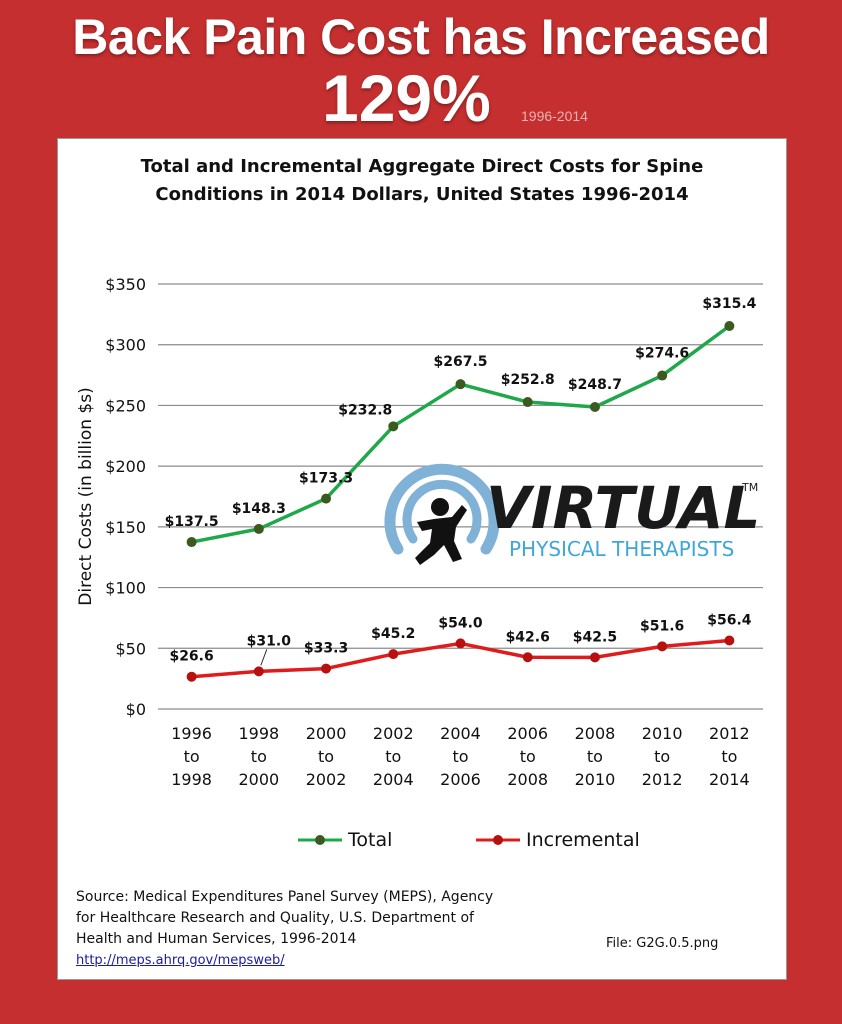 The image size is (842, 1024). I want to click on x-tick-label: 1996, so click(191, 733).